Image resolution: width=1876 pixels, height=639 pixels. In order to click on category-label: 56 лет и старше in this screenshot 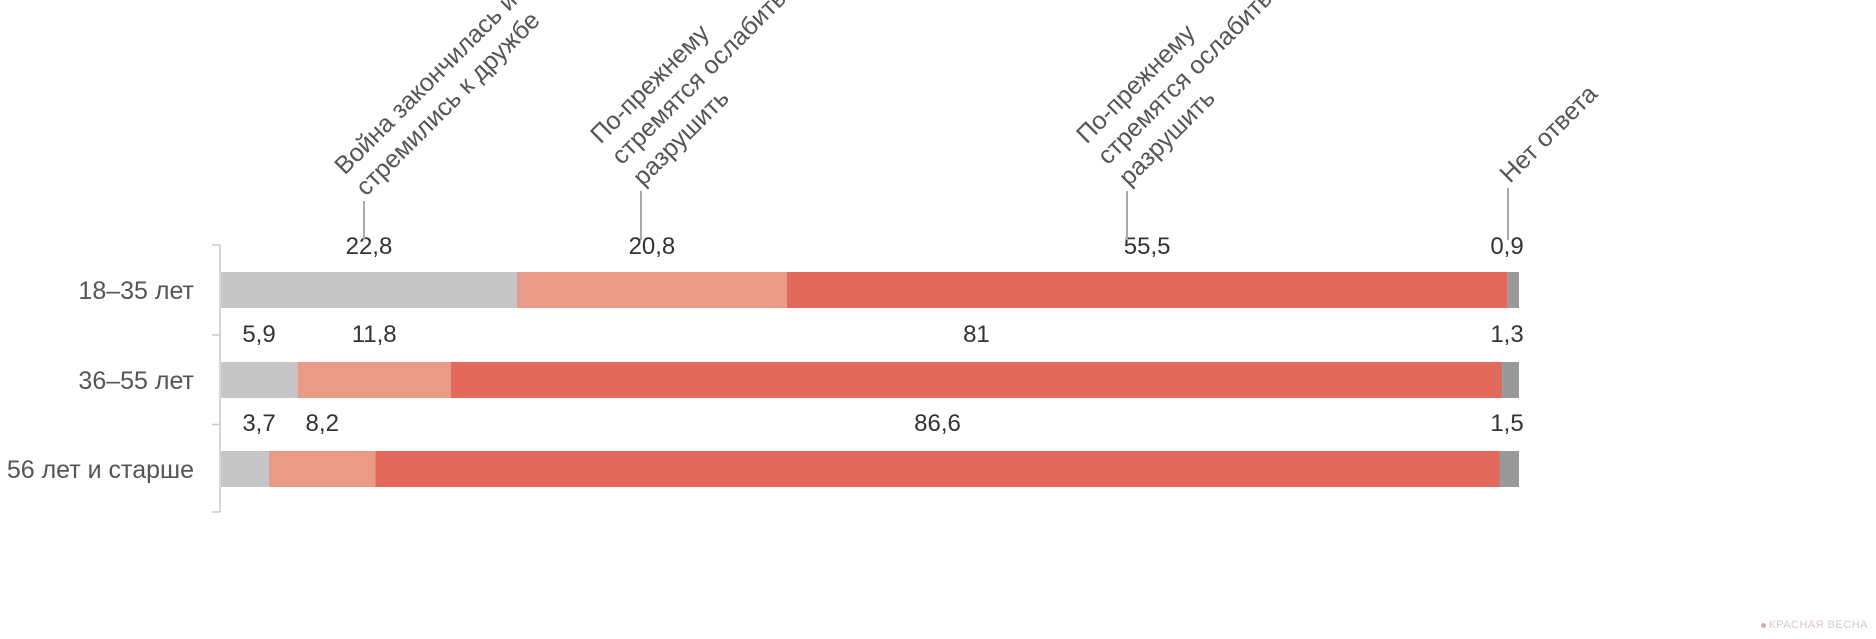, I will do `click(100, 470)`.